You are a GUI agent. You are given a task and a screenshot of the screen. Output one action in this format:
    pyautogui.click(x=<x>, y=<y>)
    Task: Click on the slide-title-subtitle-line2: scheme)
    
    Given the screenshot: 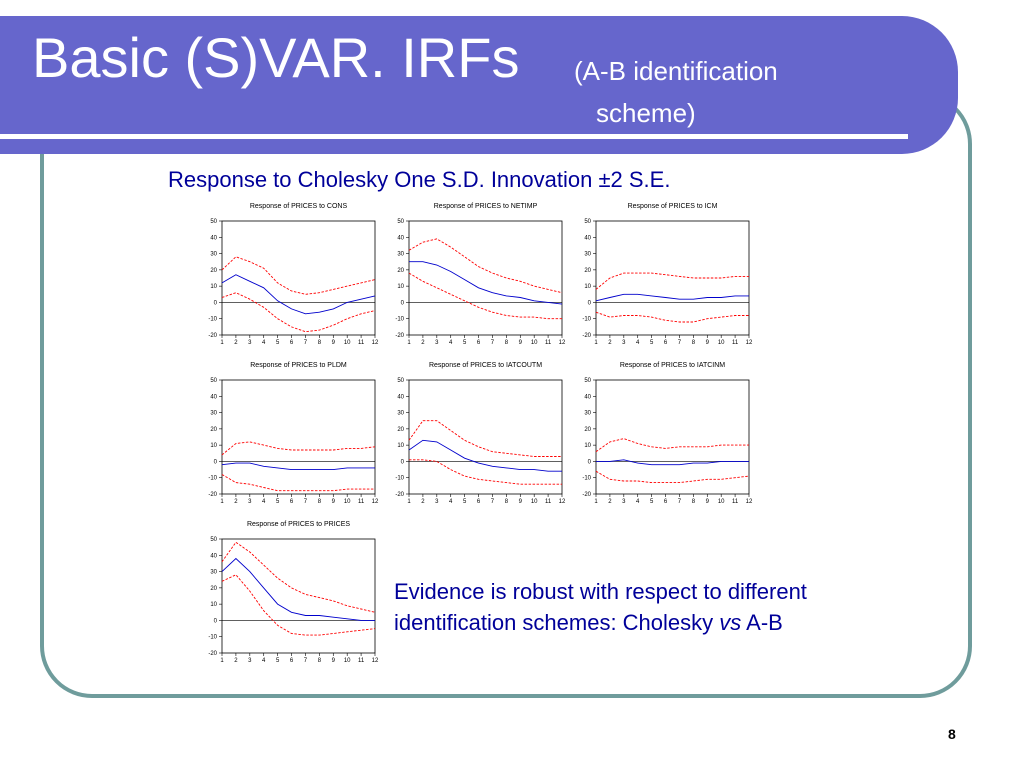 What is the action you would take?
    pyautogui.click(x=646, y=113)
    